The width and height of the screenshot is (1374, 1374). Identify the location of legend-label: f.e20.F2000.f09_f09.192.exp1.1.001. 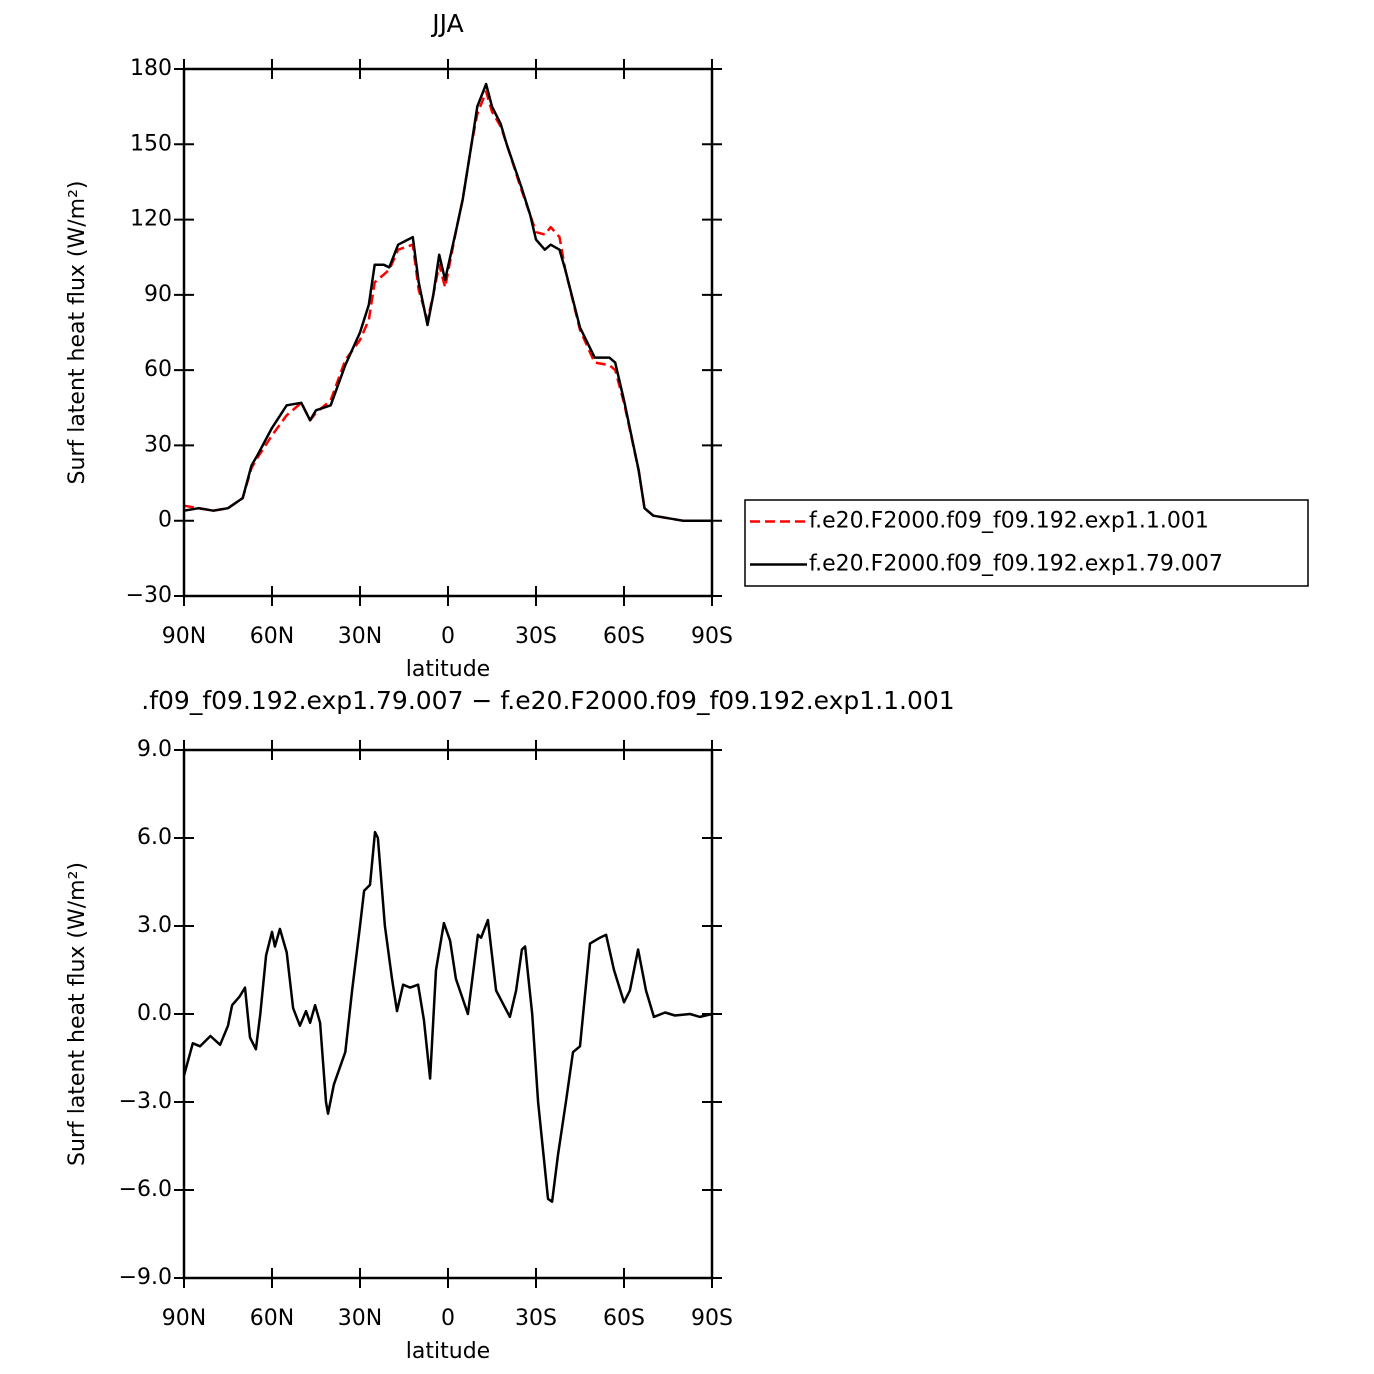
(1009, 521).